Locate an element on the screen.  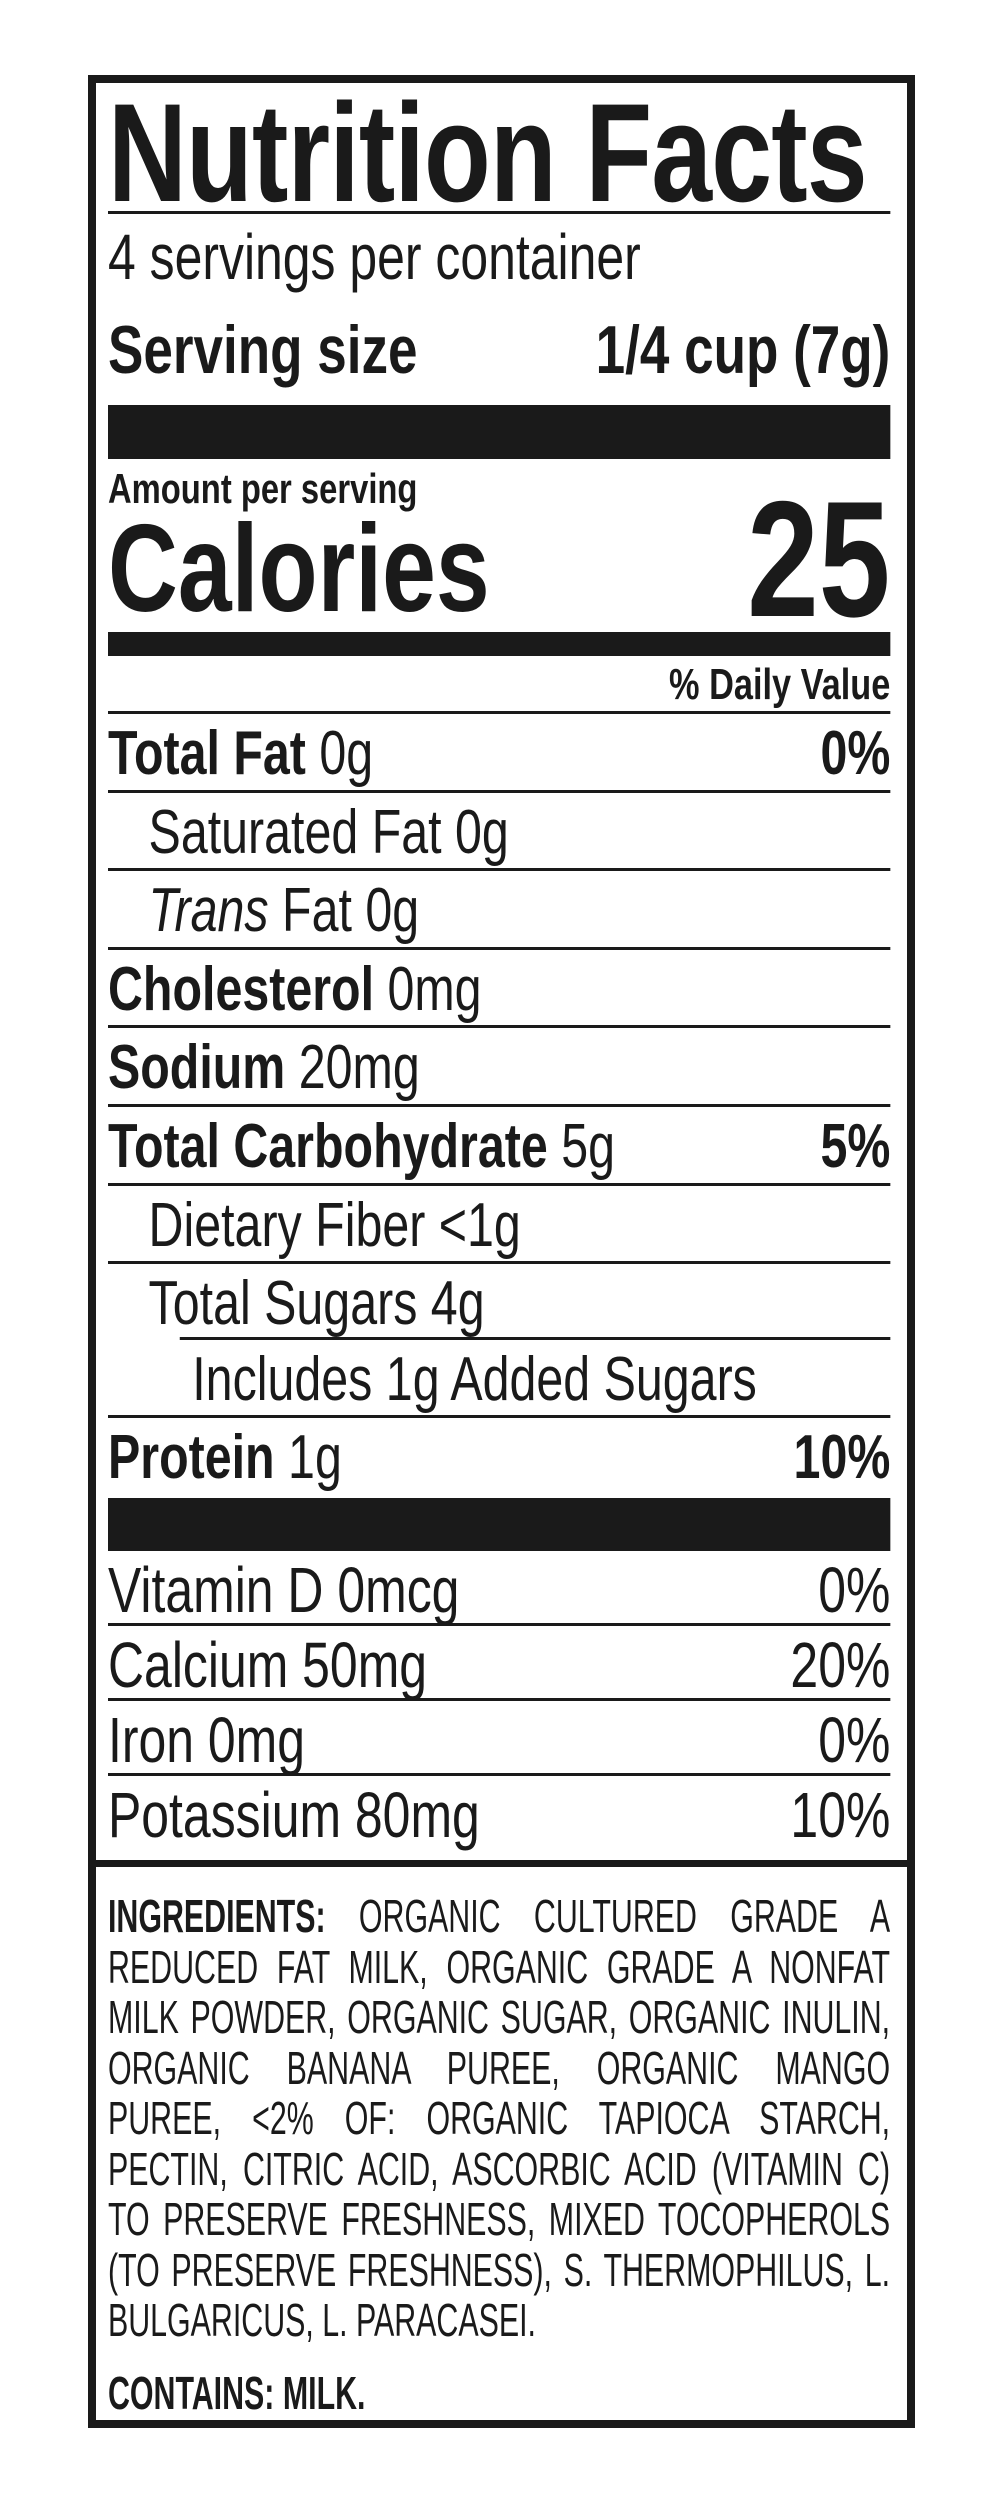
label-title: Nutrition Facts is located at coordinates (499, 148).